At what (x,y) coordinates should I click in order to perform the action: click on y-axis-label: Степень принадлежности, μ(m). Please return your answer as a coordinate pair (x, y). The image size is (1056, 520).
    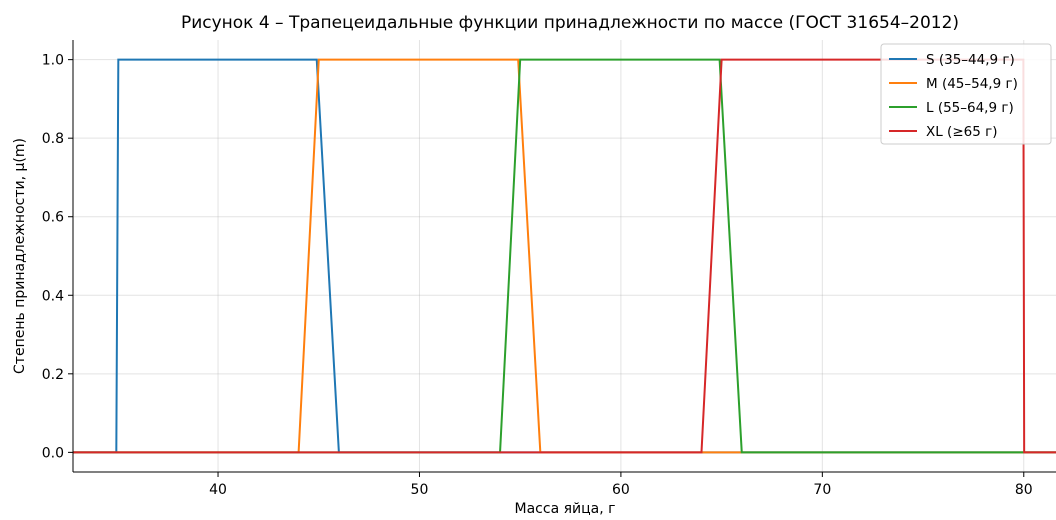
    Looking at the image, I should click on (20, 256).